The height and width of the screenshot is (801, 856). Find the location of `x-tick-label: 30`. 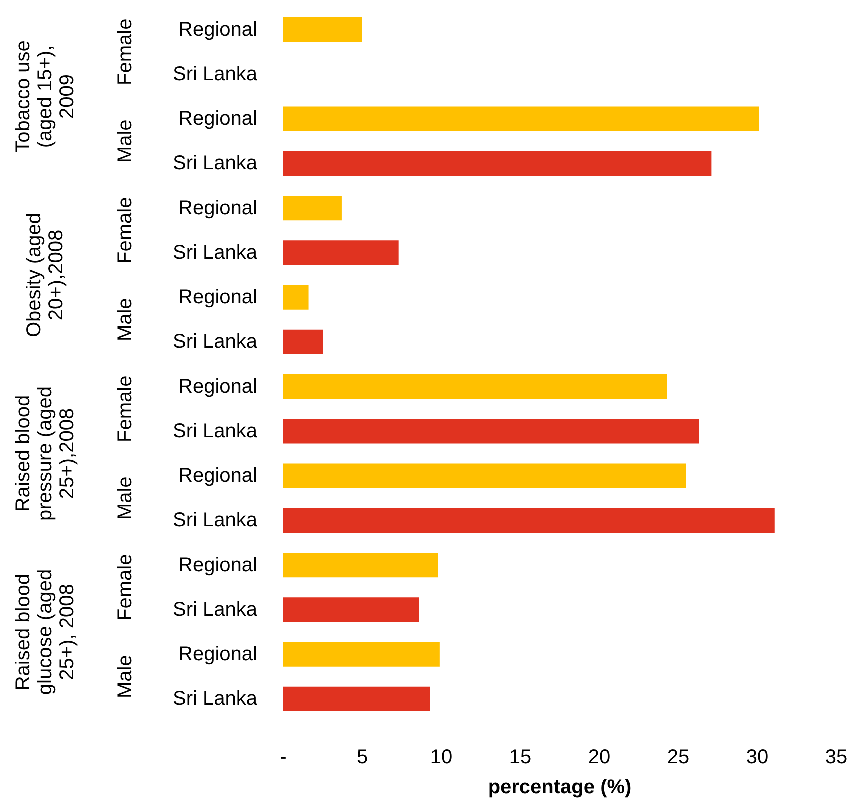

x-tick-label: 30 is located at coordinates (757, 757).